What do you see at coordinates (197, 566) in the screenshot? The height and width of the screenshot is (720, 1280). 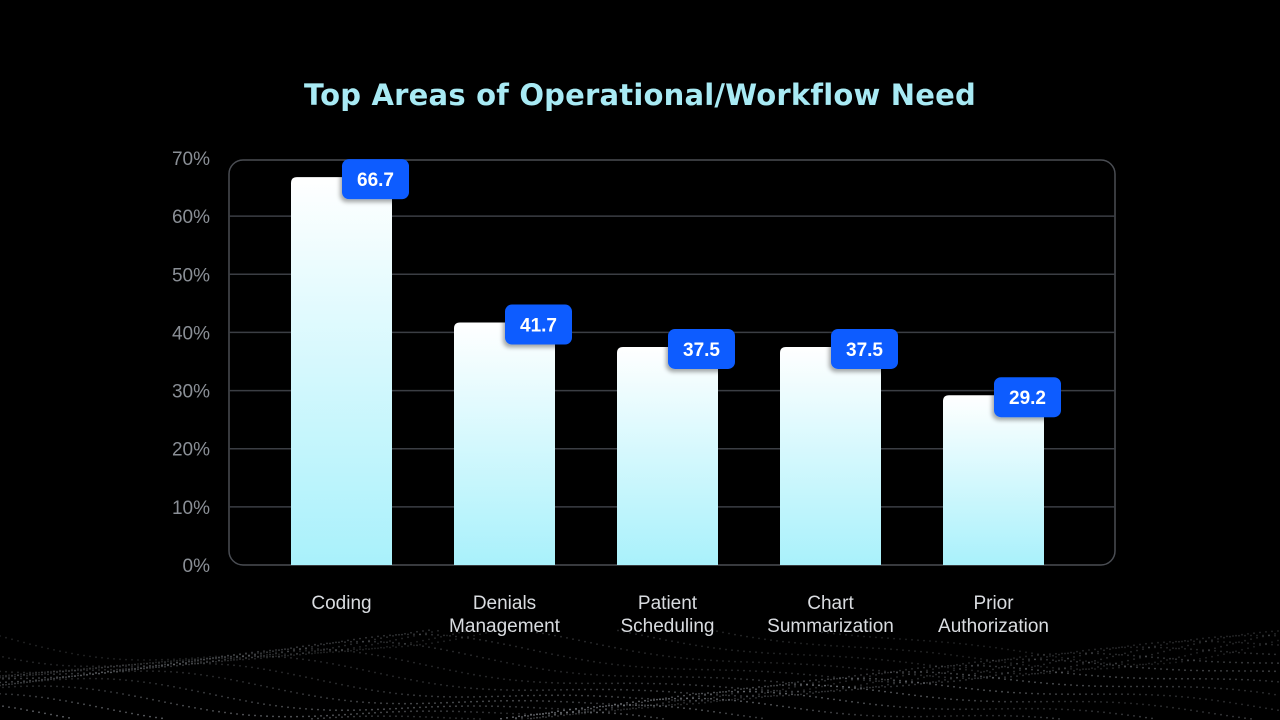 I see `y-tick-label: 0%` at bounding box center [197, 566].